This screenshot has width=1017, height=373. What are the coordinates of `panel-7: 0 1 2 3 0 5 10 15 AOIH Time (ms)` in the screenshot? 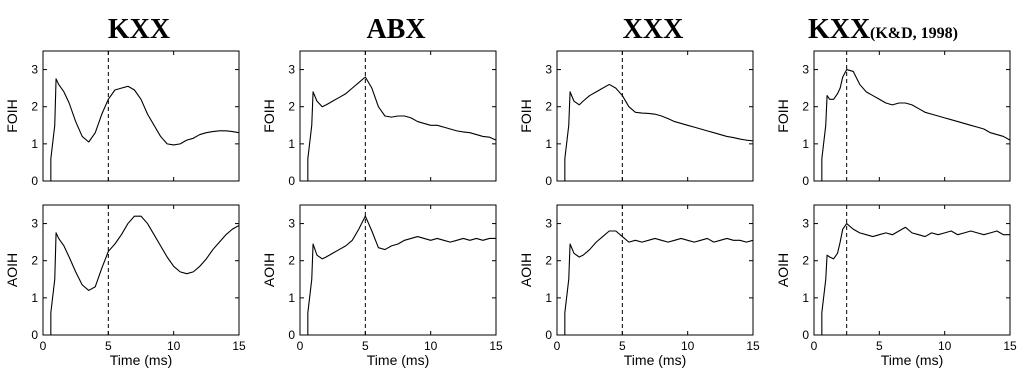 It's located at (639, 286).